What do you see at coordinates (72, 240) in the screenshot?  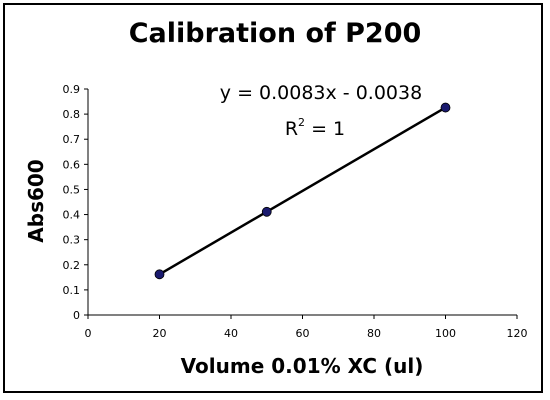 I see `y-tick-label: 0.3` at bounding box center [72, 240].